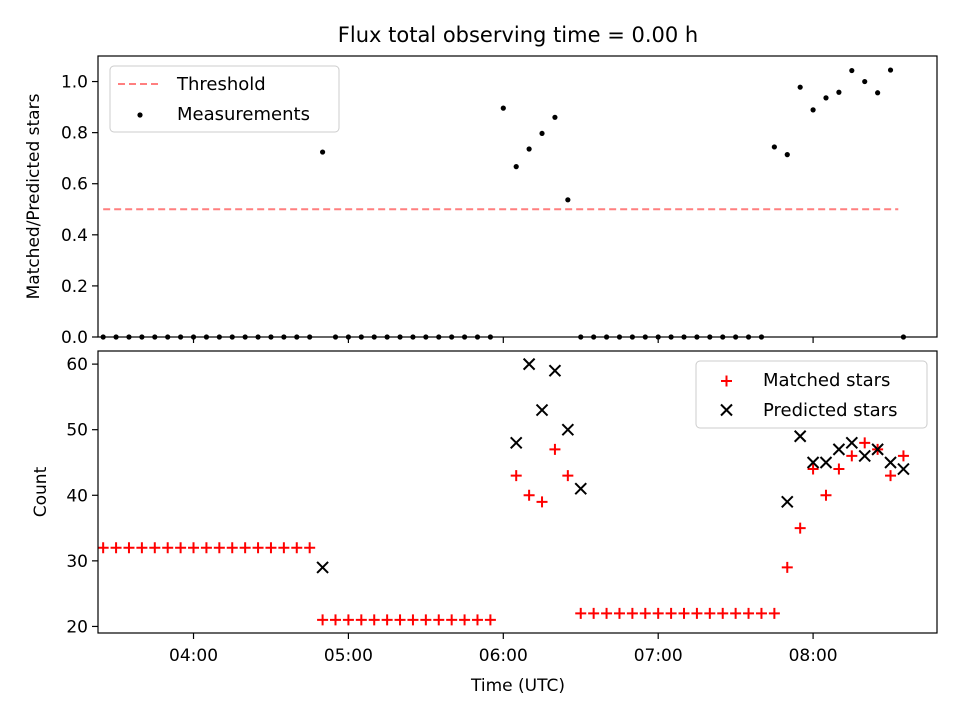 The height and width of the screenshot is (724, 960). I want to click on top-legend: Threshold Measurements, so click(224, 99).